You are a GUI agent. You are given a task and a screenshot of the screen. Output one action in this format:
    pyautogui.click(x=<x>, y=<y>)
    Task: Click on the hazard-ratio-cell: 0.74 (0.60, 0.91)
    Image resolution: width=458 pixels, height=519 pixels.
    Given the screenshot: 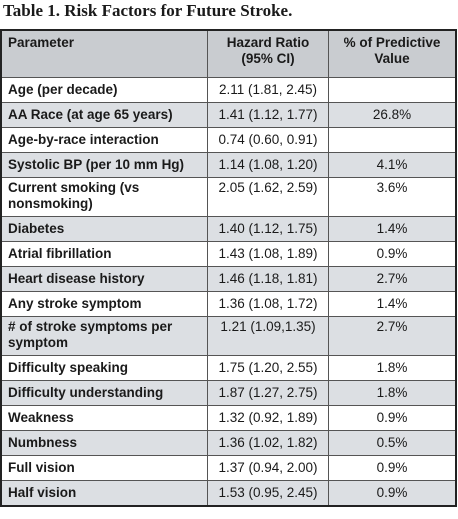 What is the action you would take?
    pyautogui.click(x=268, y=140)
    